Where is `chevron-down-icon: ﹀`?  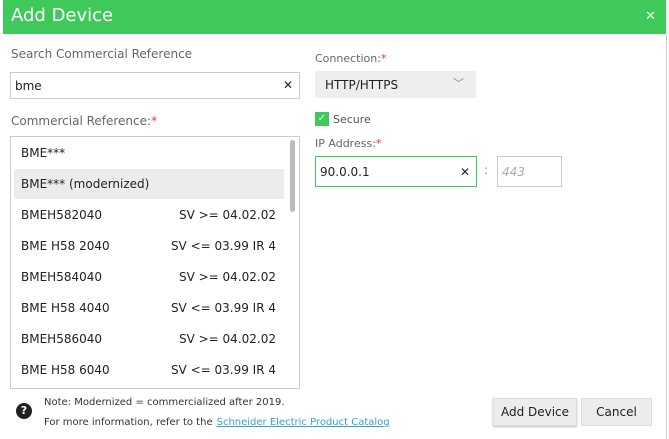
chevron-down-icon: ﹀ is located at coordinates (458, 83).